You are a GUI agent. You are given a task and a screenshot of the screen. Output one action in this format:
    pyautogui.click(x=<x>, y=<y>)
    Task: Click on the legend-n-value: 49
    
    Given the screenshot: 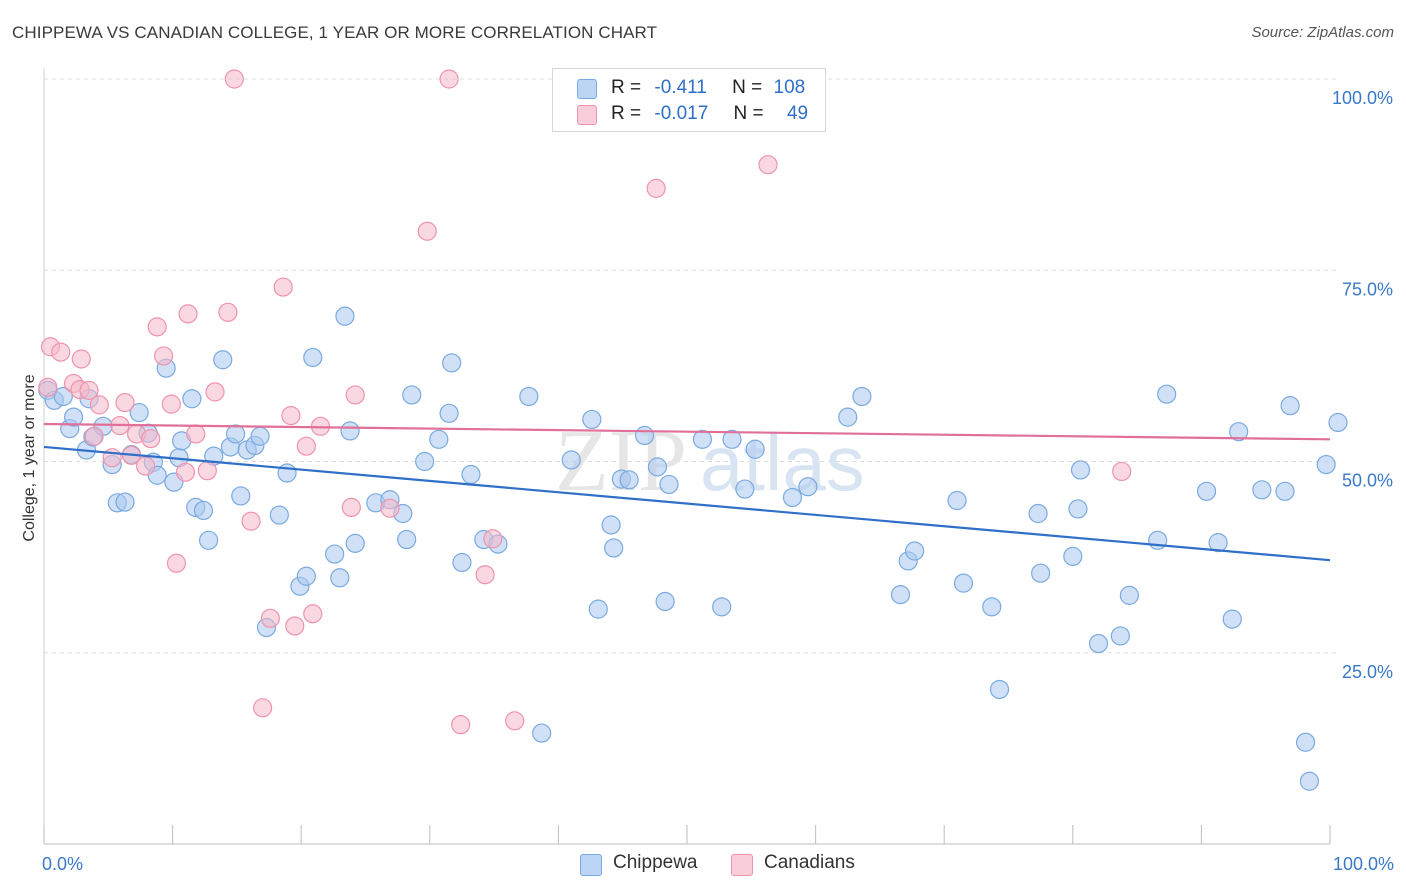 What is the action you would take?
    pyautogui.click(x=797, y=113)
    